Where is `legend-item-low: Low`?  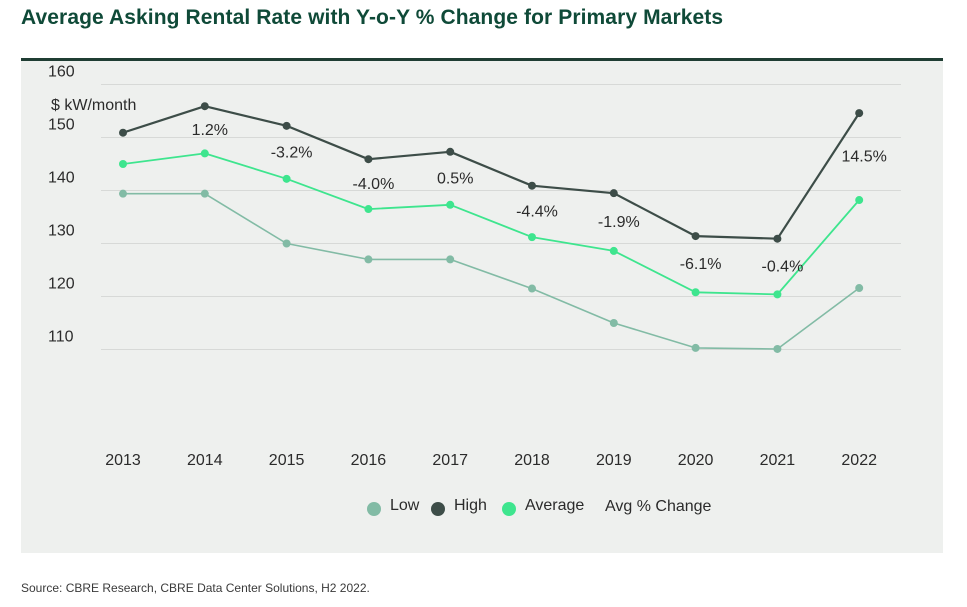 legend-item-low: Low is located at coordinates (393, 506).